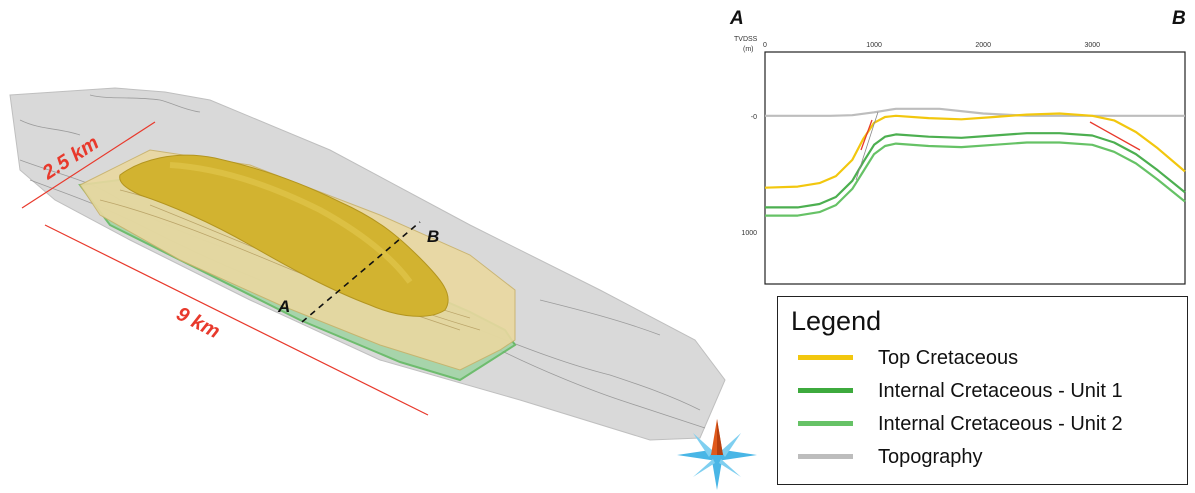 Image resolution: width=1195 pixels, height=493 pixels. I want to click on y-tick-label: -0, so click(754, 117).